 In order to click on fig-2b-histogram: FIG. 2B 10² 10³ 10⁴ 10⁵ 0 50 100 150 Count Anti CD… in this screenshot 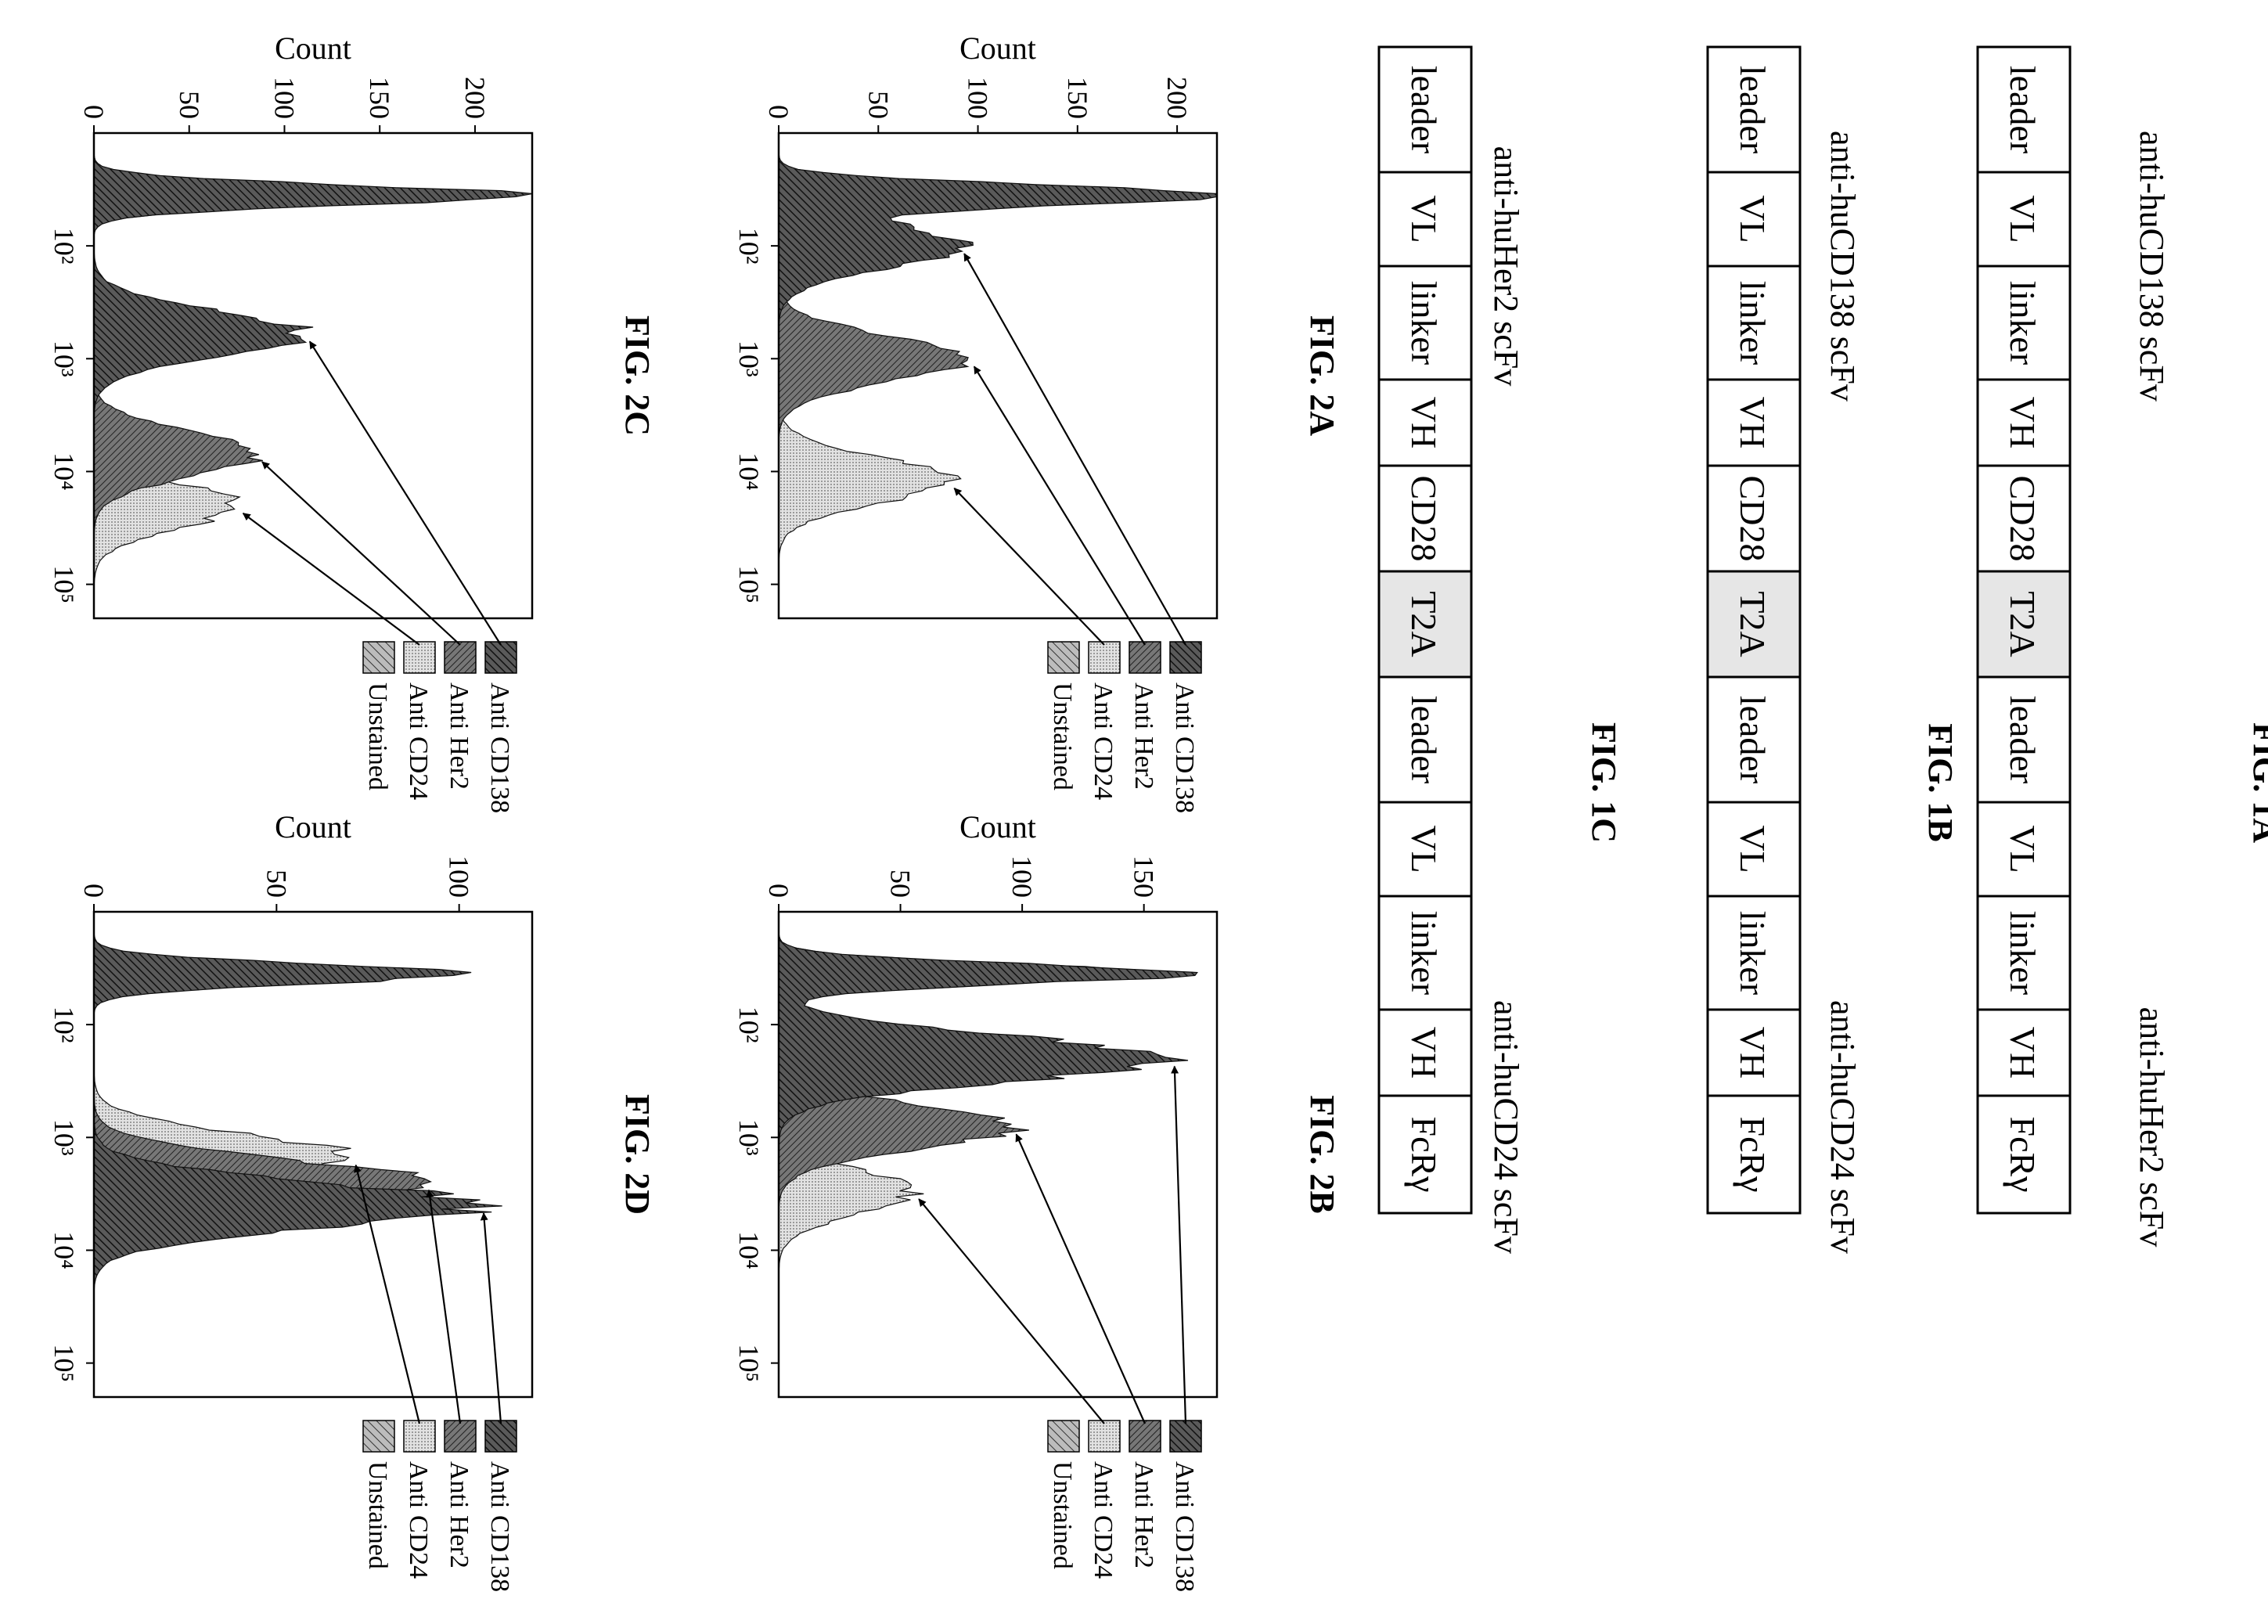, I will do `click(1037, 1200)`.